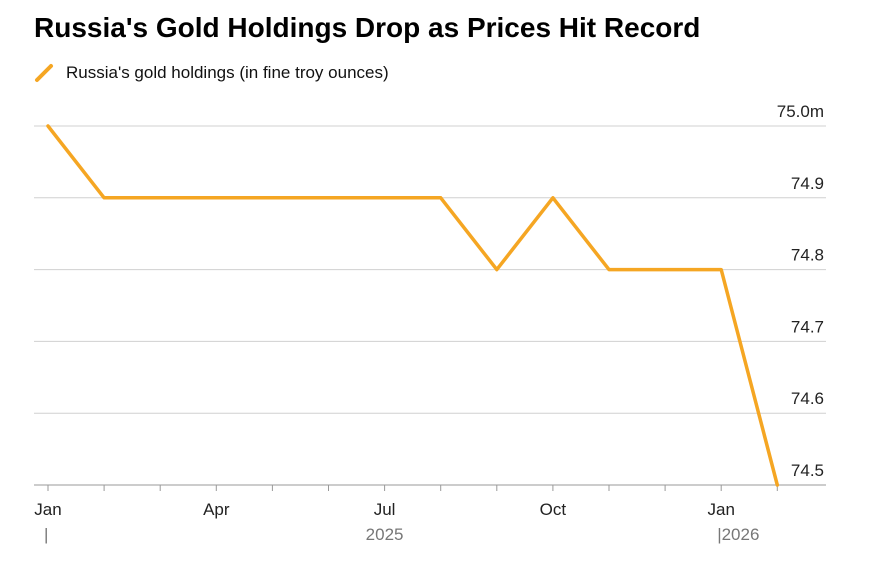  Describe the element at coordinates (553, 509) in the screenshot. I see `x-tick-label: Oct` at that location.